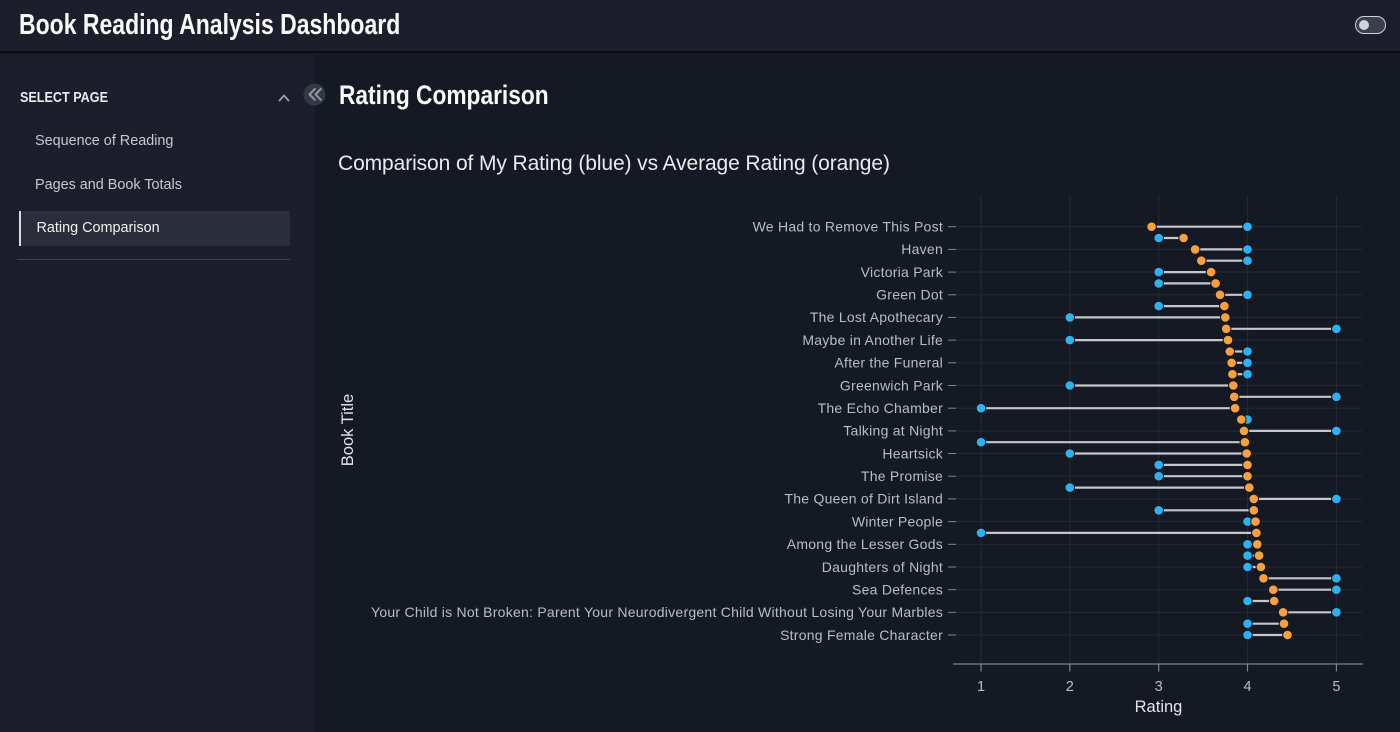 The width and height of the screenshot is (1400, 732). What do you see at coordinates (882, 567) in the screenshot?
I see `svg-text: Daughters of Night` at bounding box center [882, 567].